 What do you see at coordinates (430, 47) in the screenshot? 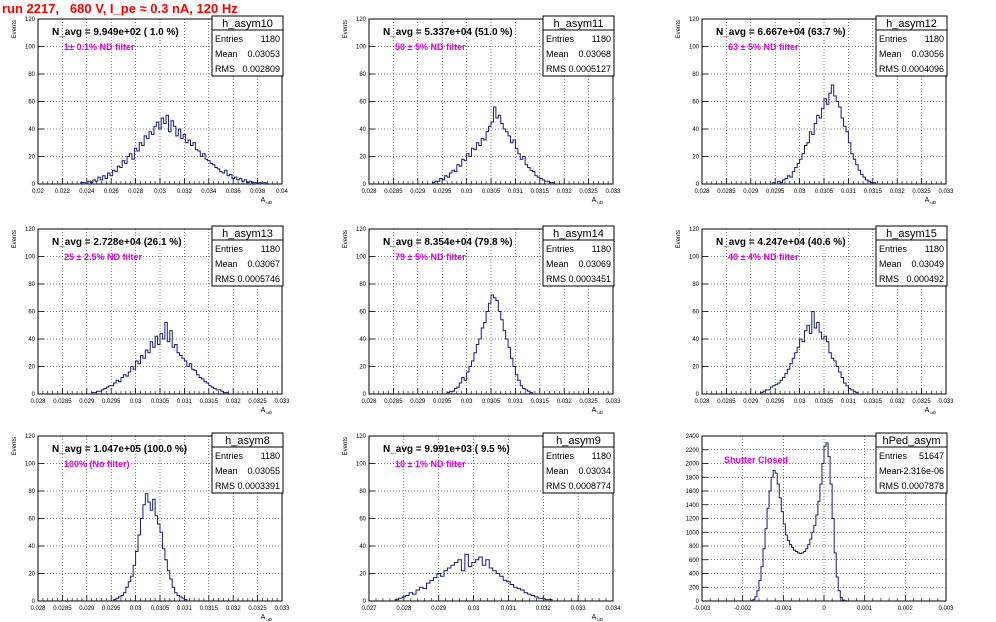
I see `filter-label: 50 ± 5% ND filter` at bounding box center [430, 47].